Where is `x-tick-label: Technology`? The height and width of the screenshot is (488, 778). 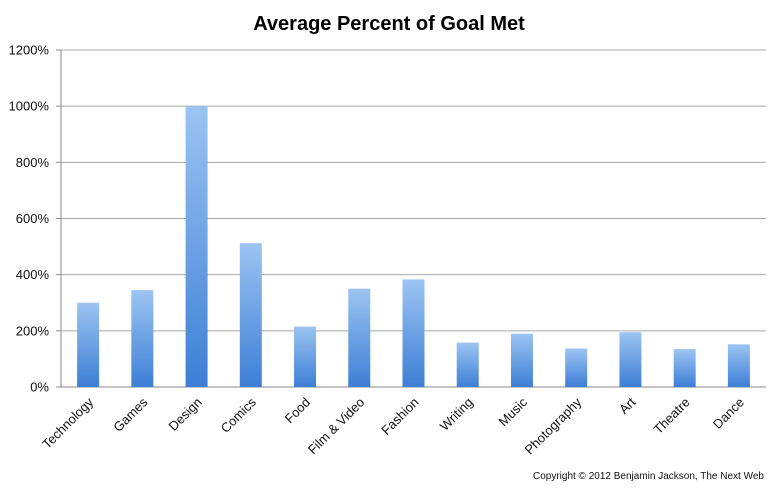
x-tick-label: Technology is located at coordinates (67, 422).